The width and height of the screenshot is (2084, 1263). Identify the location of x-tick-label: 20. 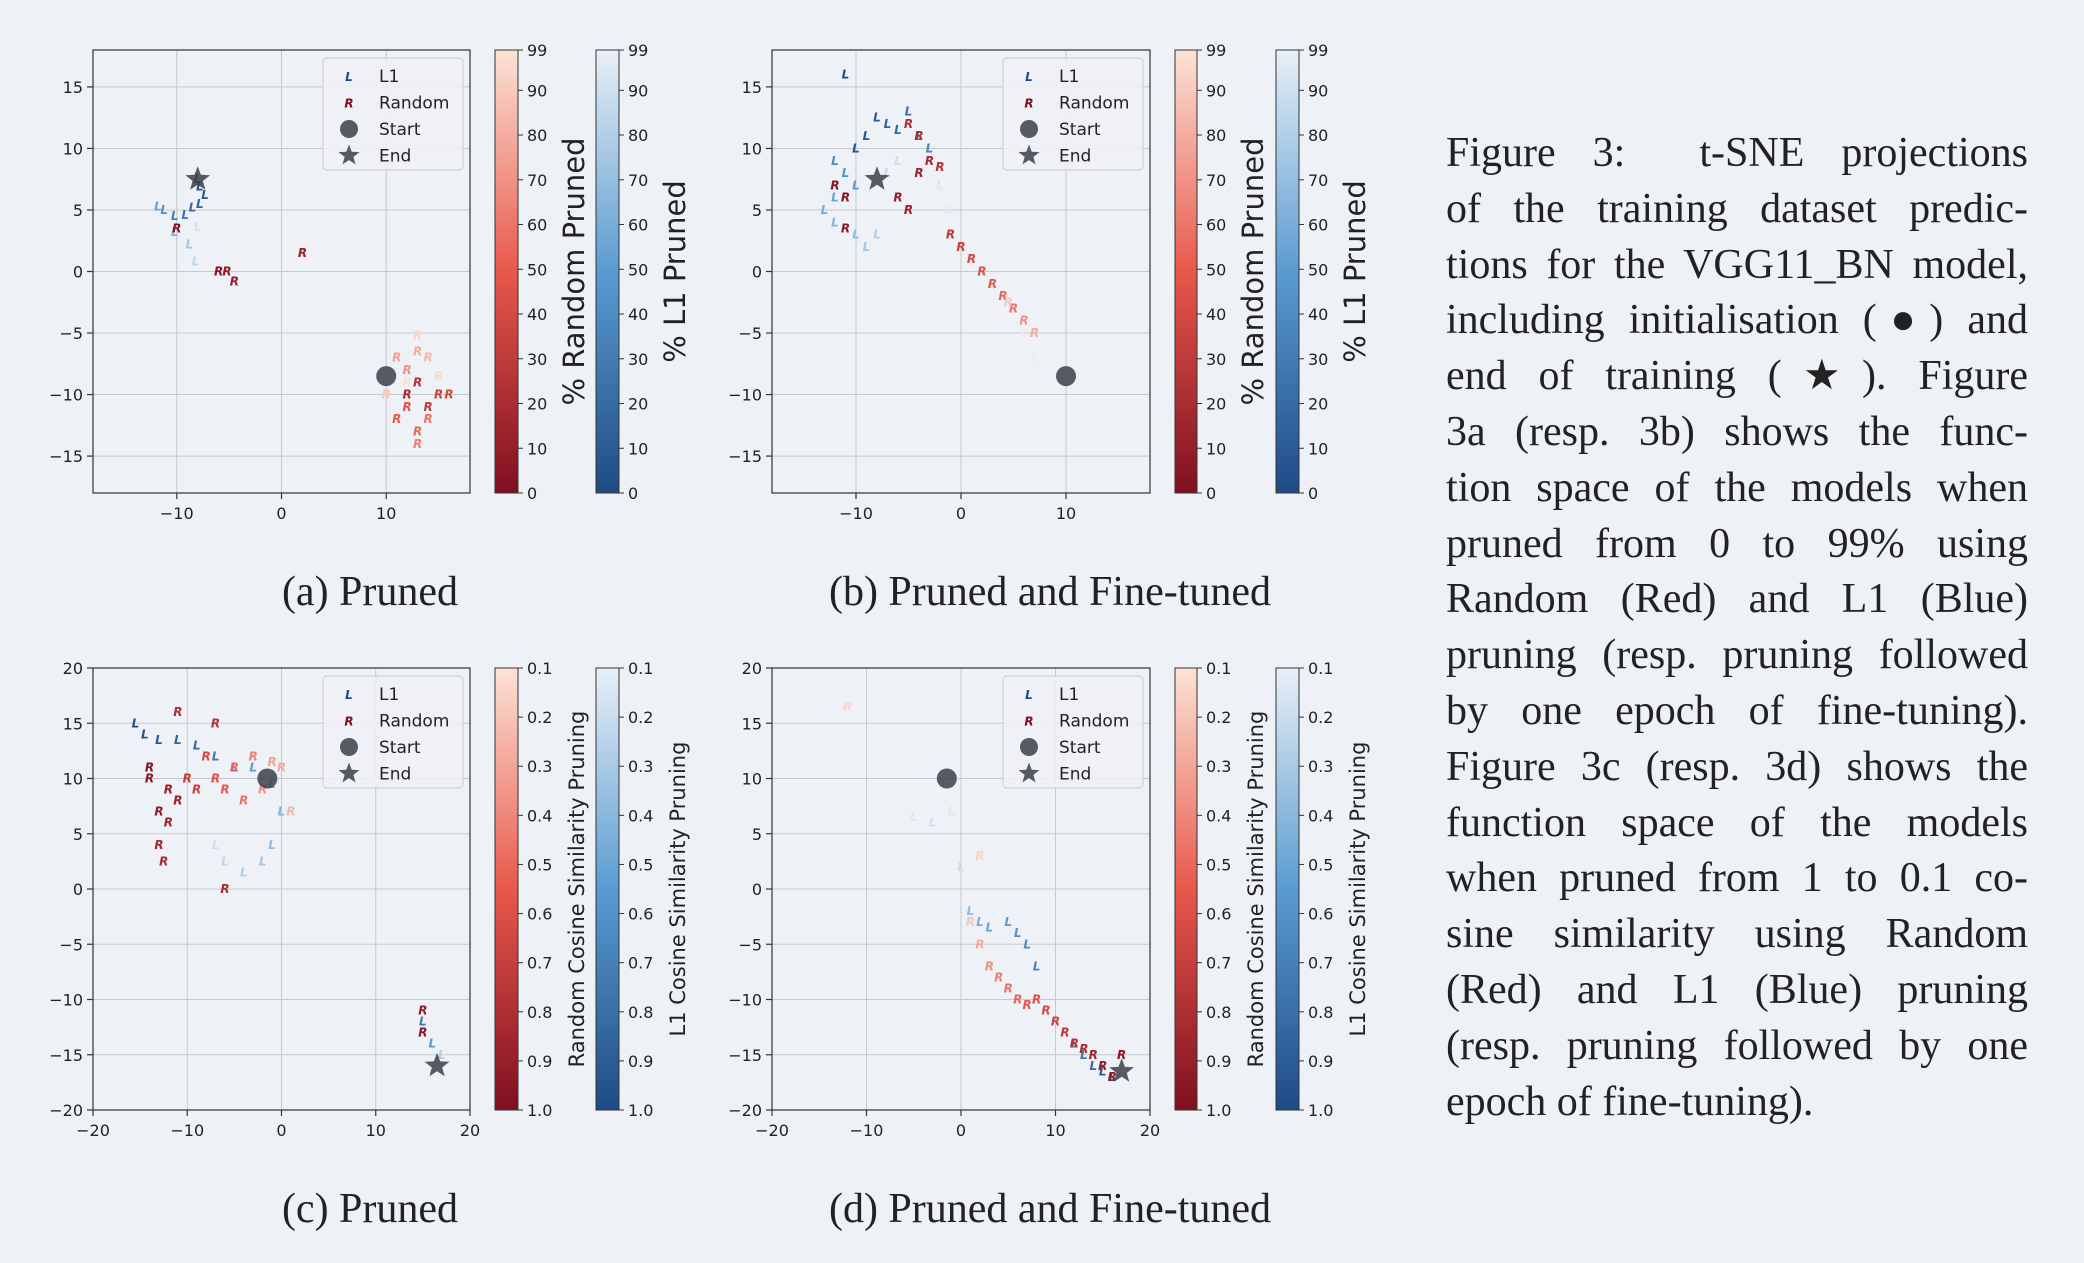
(1150, 1130).